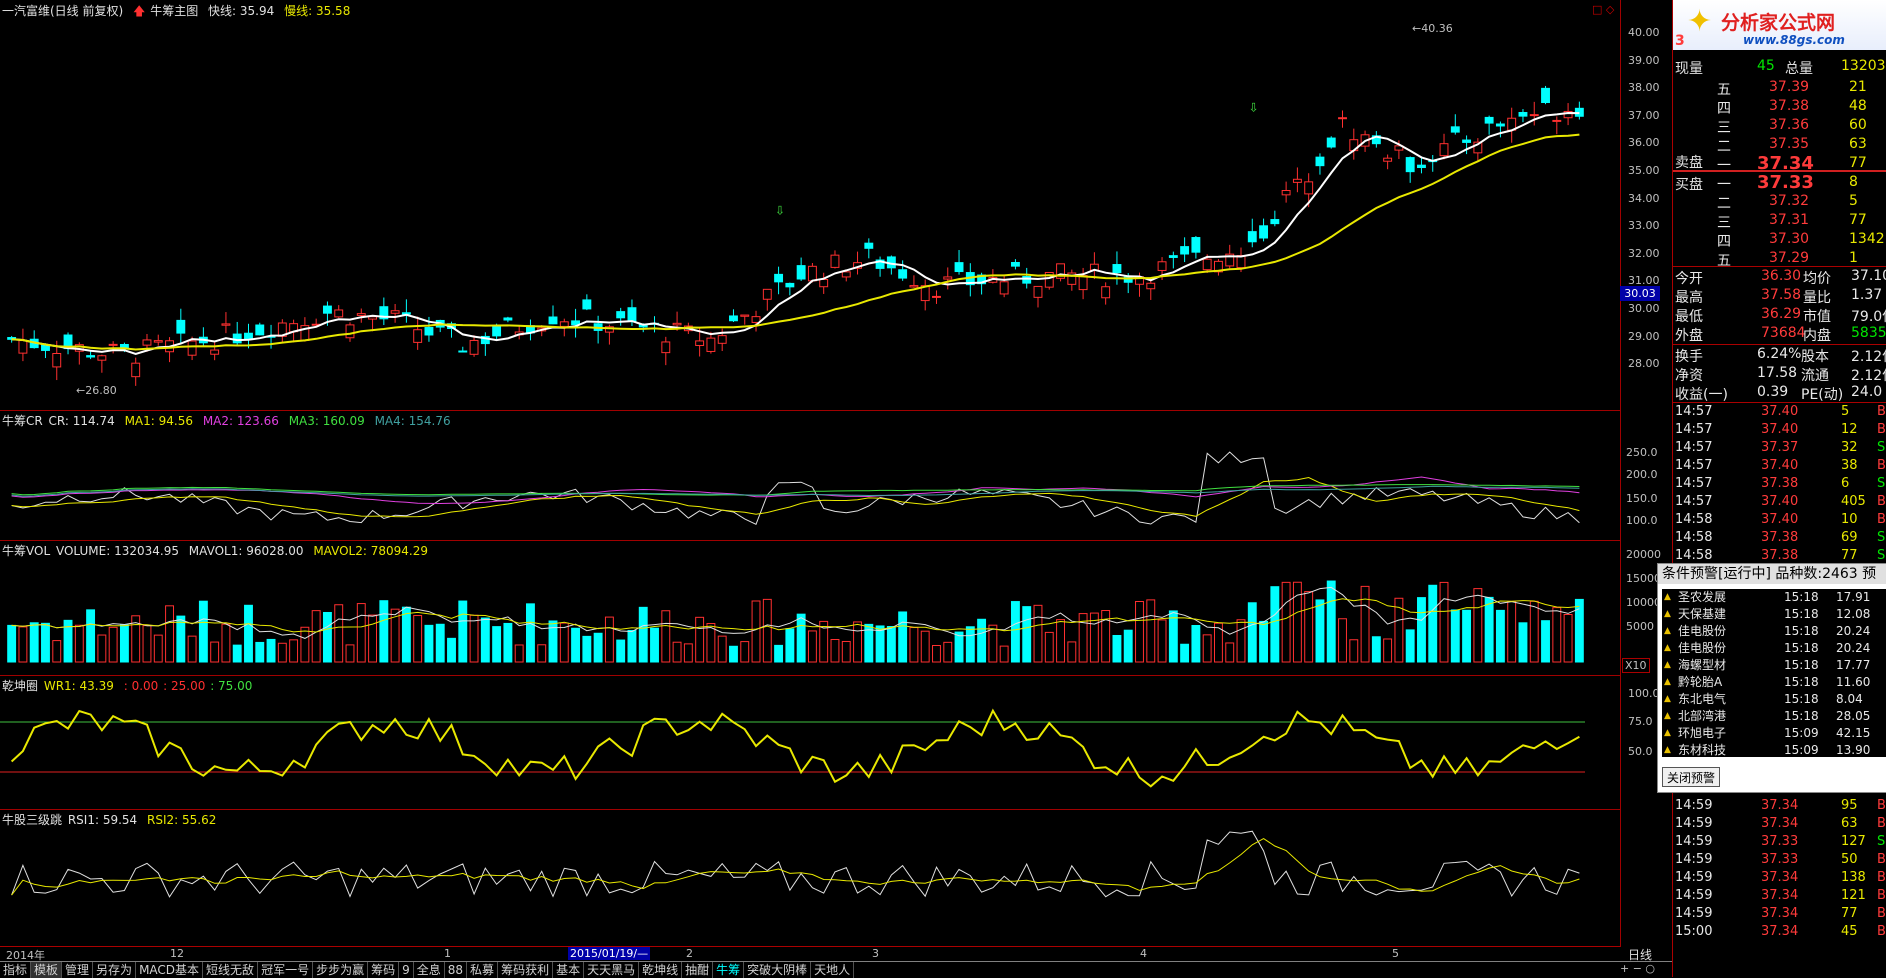 Image resolution: width=1886 pixels, height=978 pixels. Describe the element at coordinates (1858, 144) in the screenshot. I see `volume: 63` at that location.